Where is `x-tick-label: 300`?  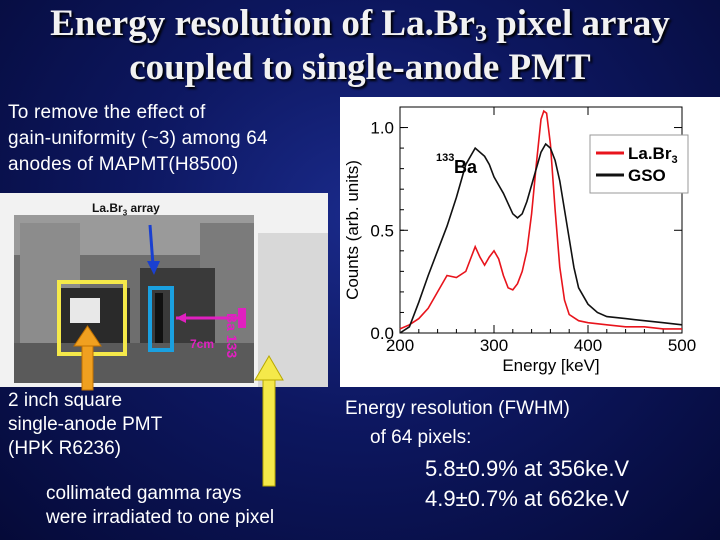
x-tick-label: 300 is located at coordinates (494, 345).